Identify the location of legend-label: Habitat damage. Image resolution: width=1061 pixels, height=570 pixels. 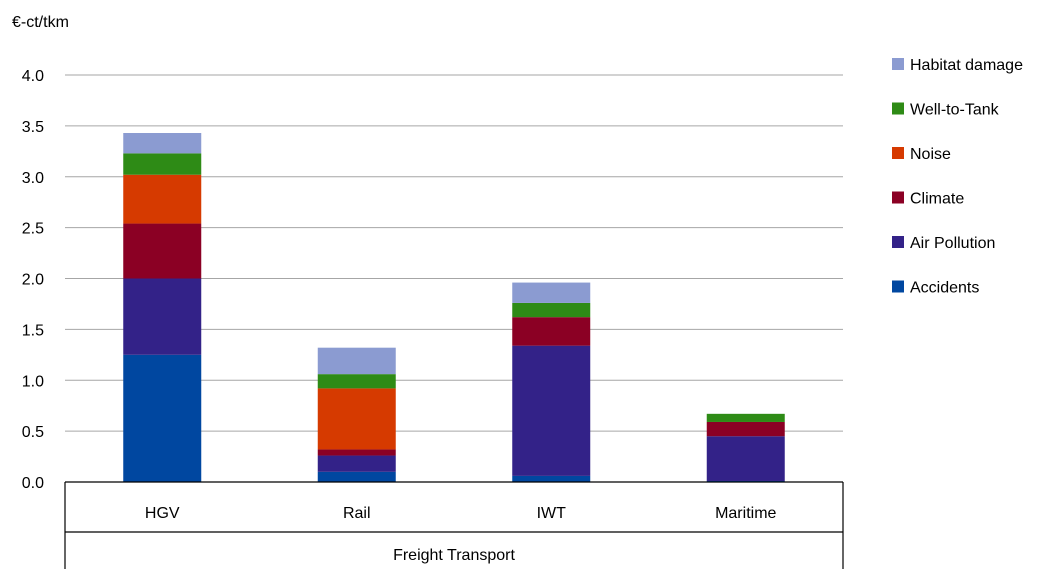
(966, 65).